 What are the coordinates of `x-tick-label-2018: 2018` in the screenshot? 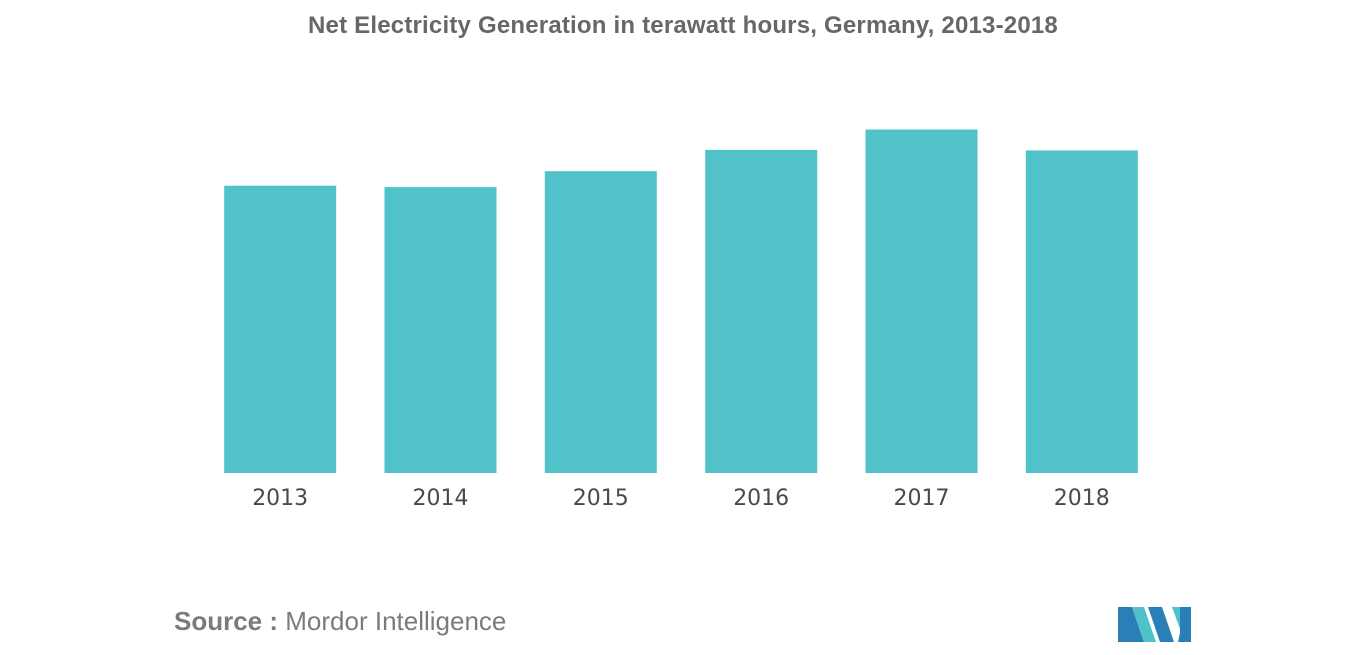 It's located at (1082, 498).